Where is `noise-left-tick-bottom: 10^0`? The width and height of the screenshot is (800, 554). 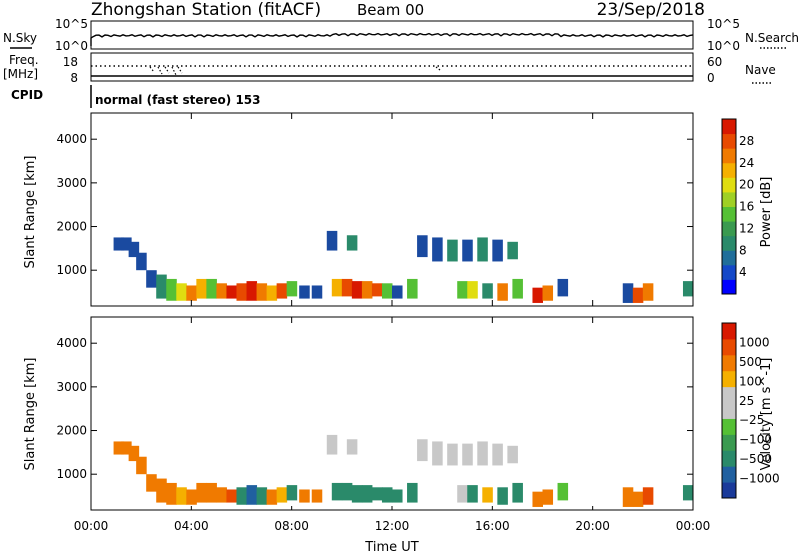
noise-left-tick-bottom: 10^0 is located at coordinates (71, 46).